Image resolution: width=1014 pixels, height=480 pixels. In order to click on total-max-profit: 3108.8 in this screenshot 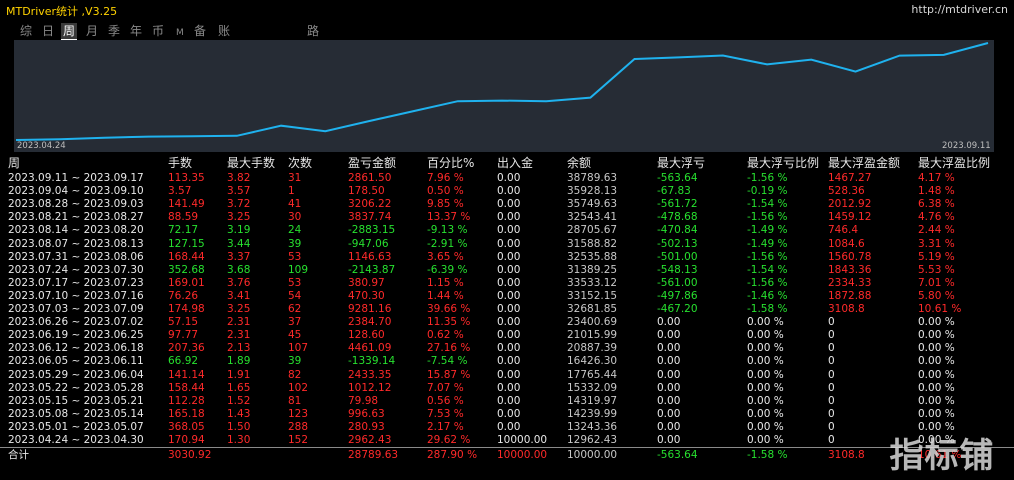, I will do `click(846, 455)`.